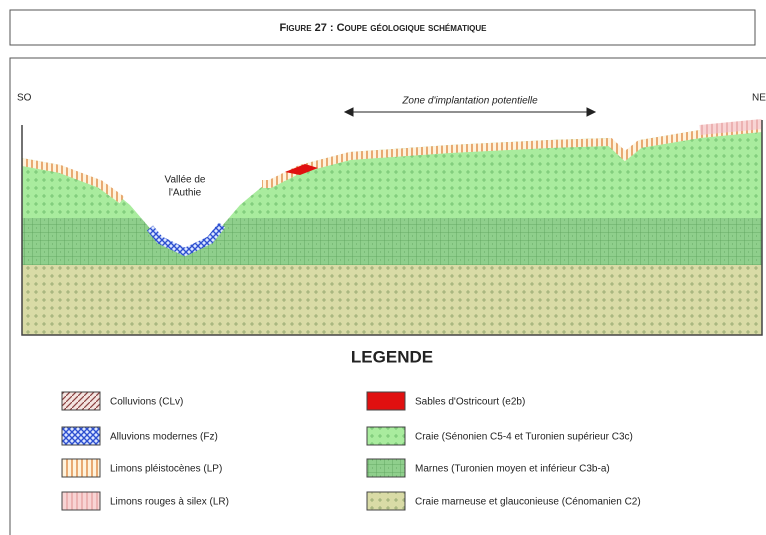  I want to click on limons, so click(392, 164).